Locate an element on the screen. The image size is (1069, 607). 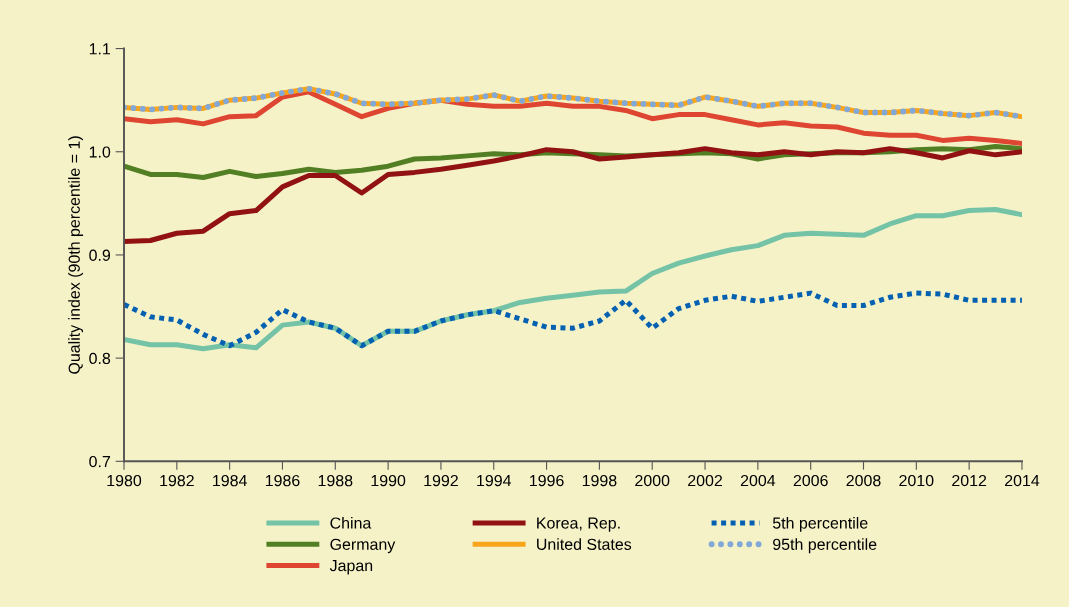
x-tick-label: 1996 is located at coordinates (547, 480).